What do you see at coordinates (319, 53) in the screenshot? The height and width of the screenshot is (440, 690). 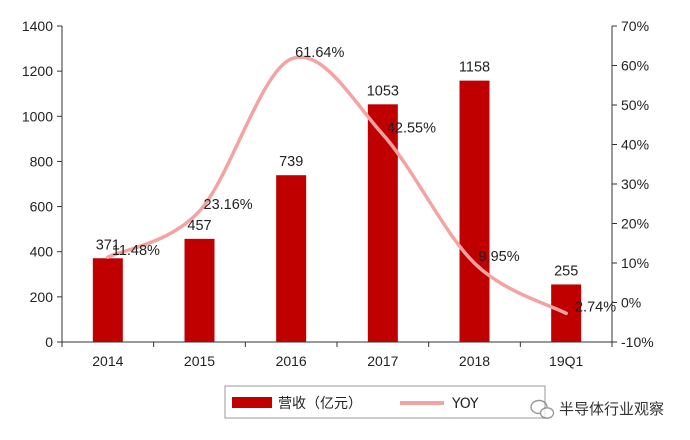 I see `yoy-value-label: 61.64%` at bounding box center [319, 53].